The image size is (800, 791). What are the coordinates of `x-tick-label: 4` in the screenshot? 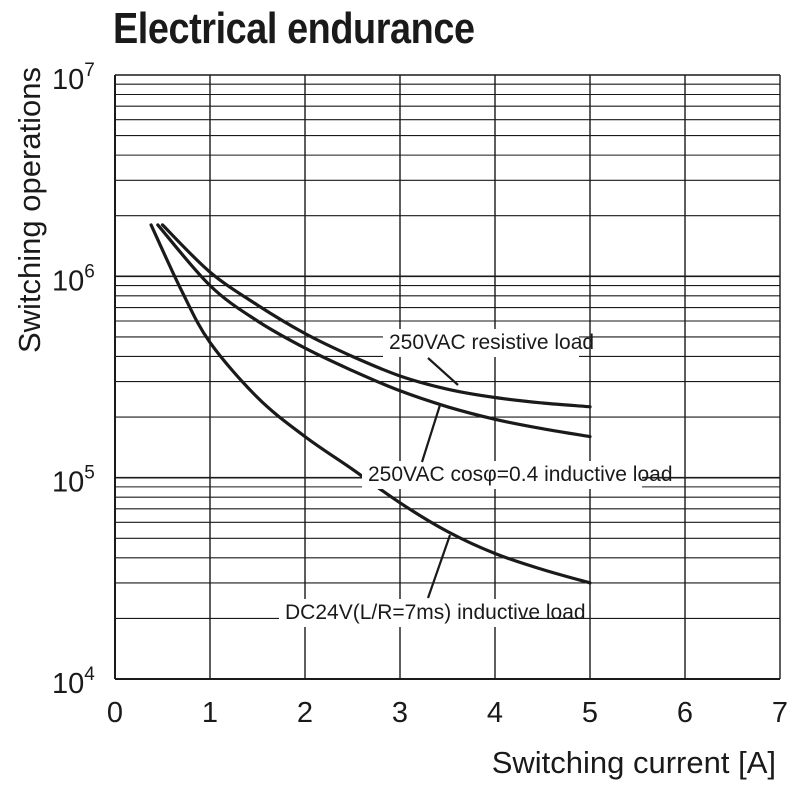 It's located at (495, 713).